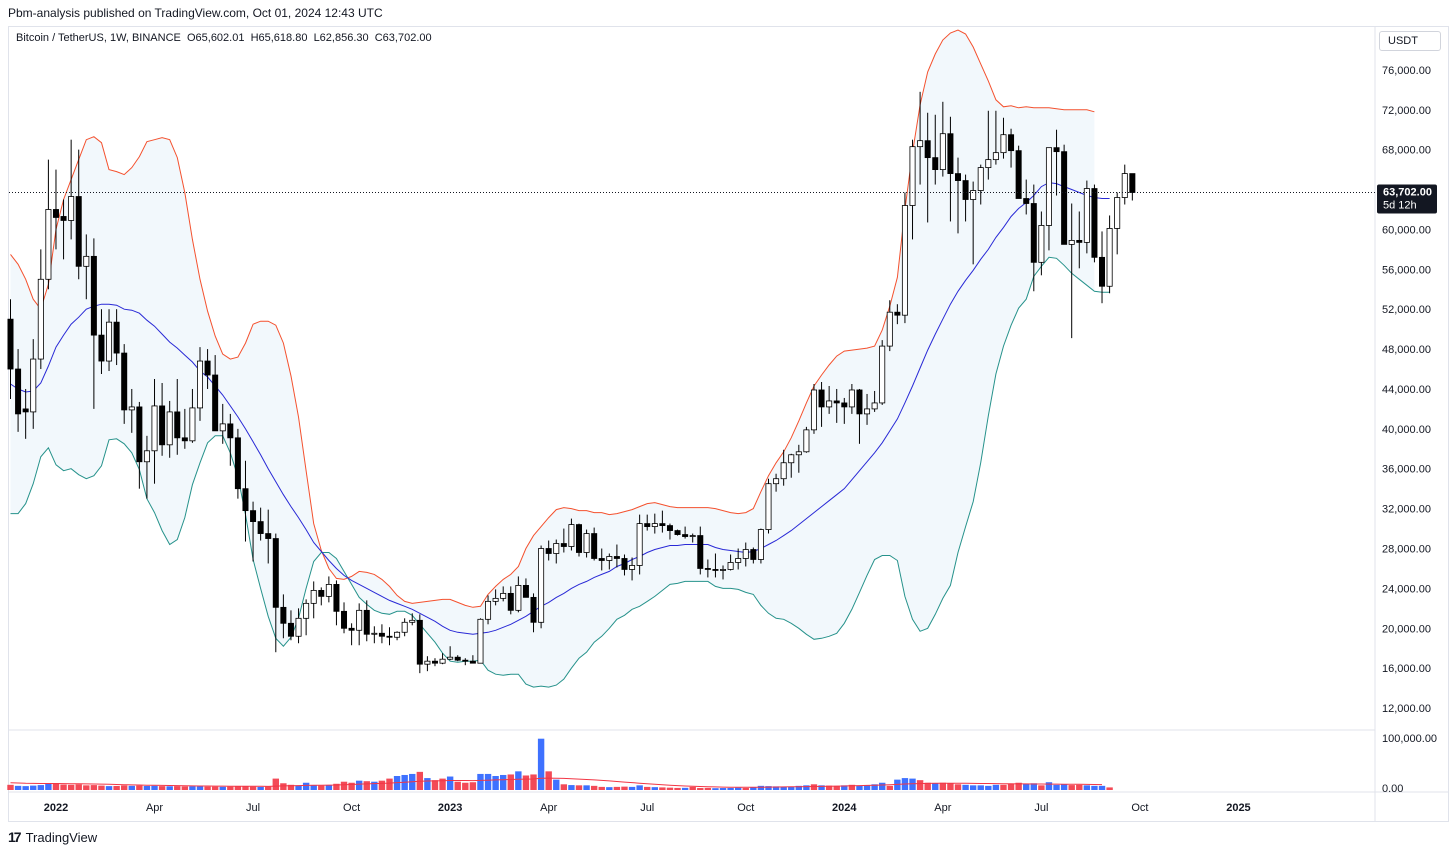 This screenshot has height=853, width=1456. I want to click on price-tick-label: 52,000.00, so click(1406, 310).